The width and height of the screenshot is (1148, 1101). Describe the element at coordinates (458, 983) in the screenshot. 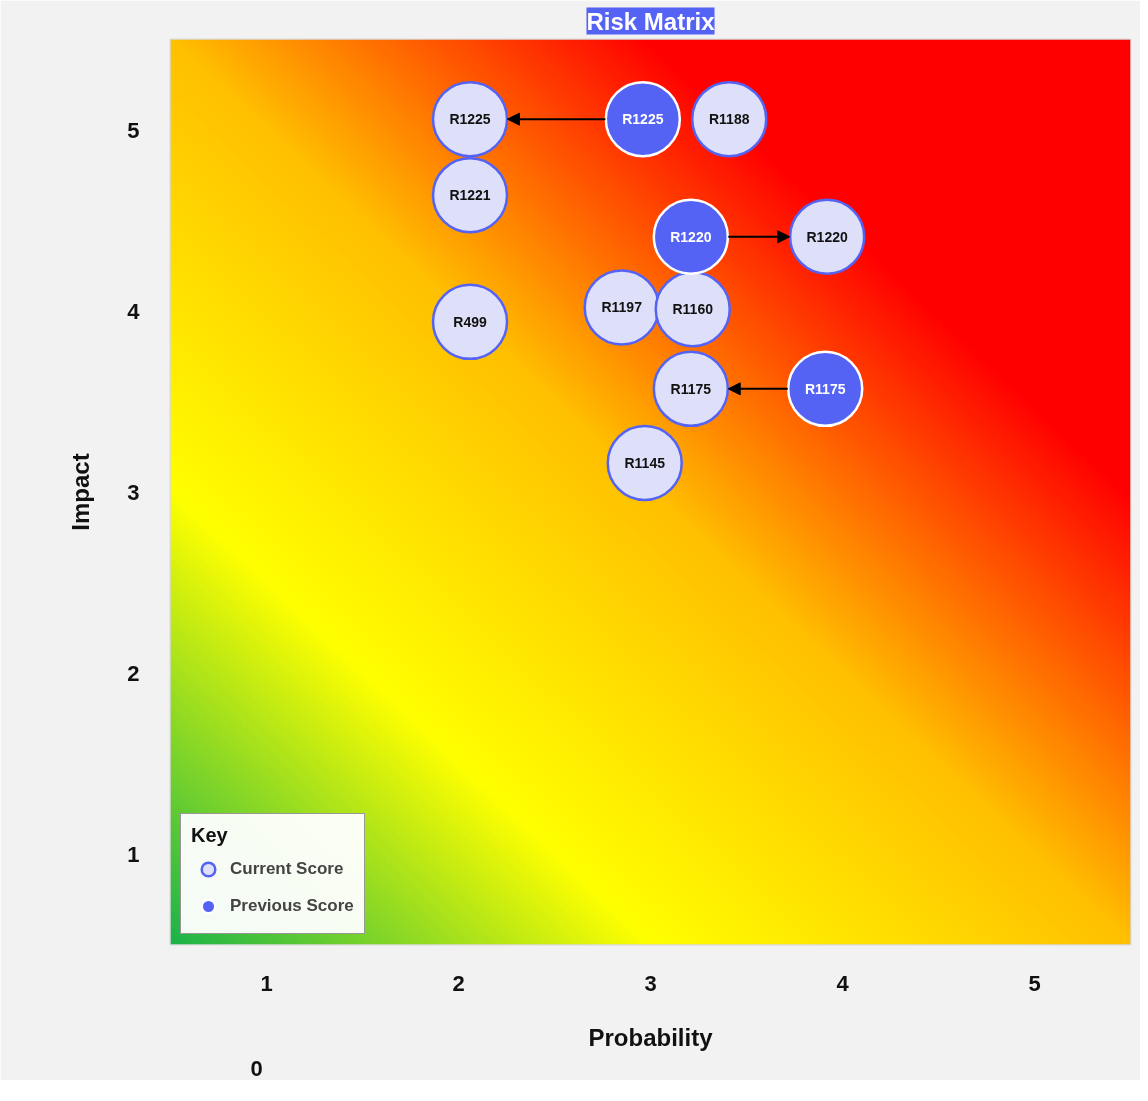

I see `x-tick-label: 2` at that location.